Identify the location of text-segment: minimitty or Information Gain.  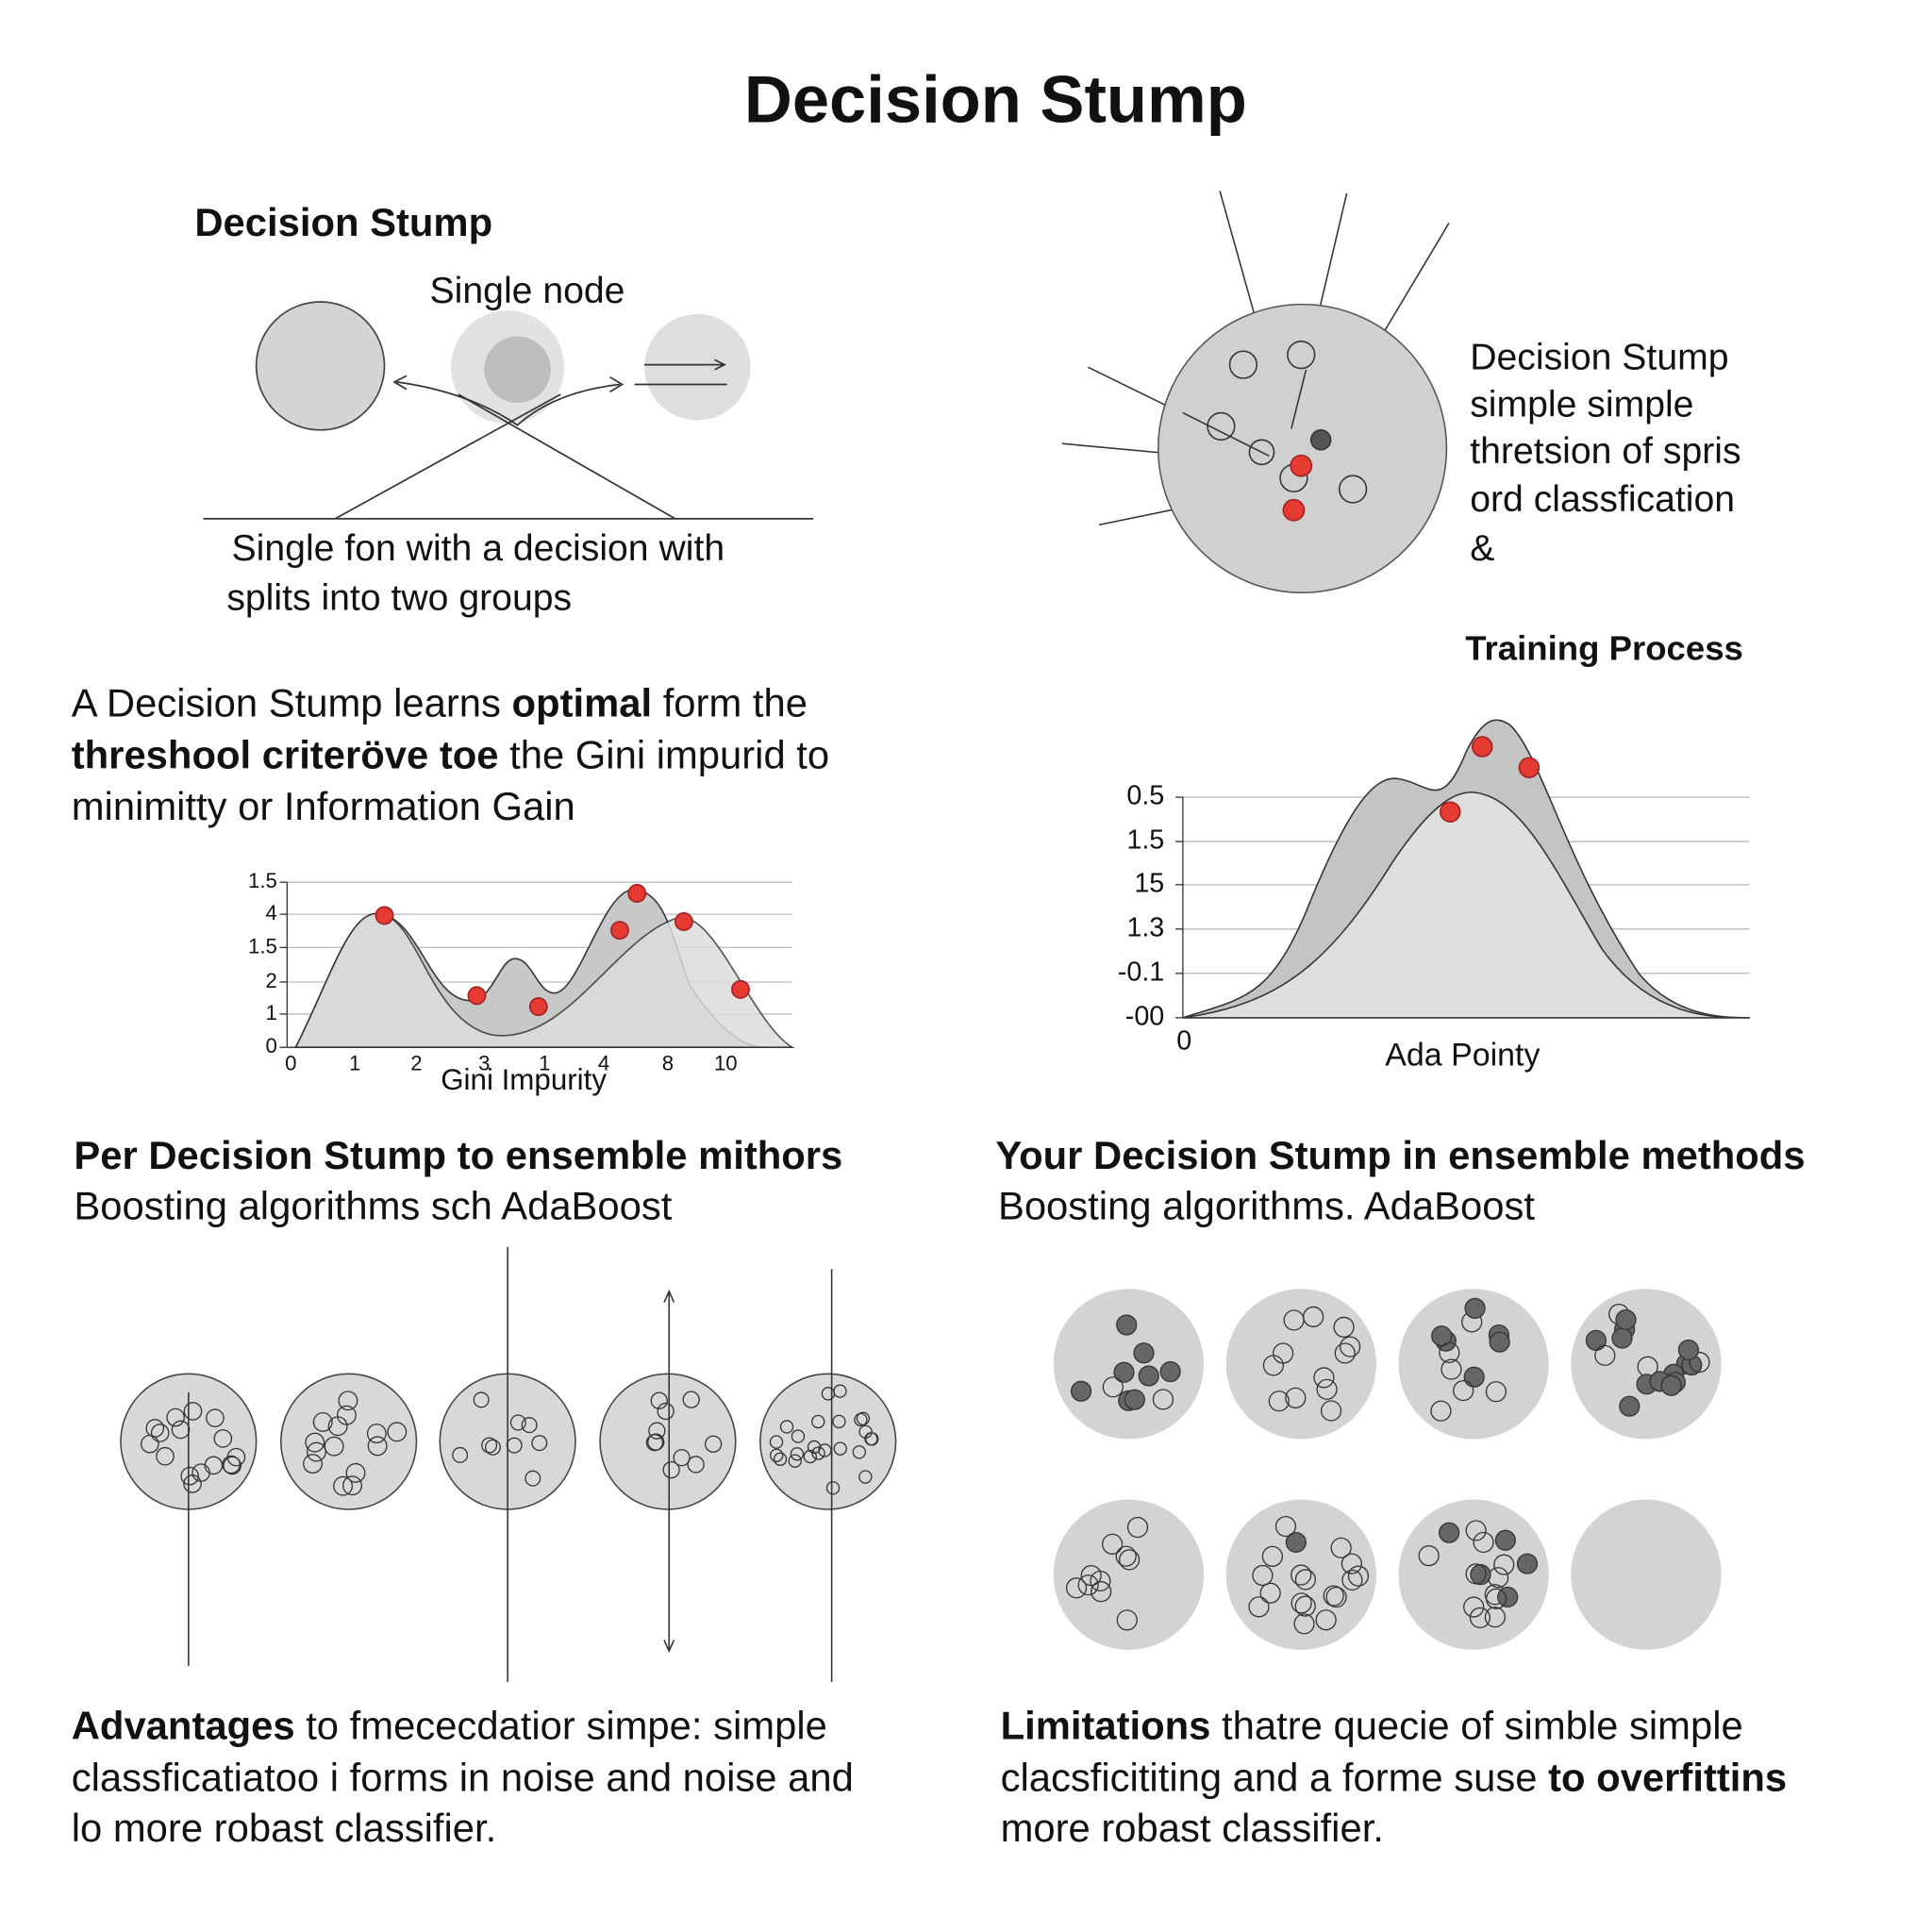
(323, 806).